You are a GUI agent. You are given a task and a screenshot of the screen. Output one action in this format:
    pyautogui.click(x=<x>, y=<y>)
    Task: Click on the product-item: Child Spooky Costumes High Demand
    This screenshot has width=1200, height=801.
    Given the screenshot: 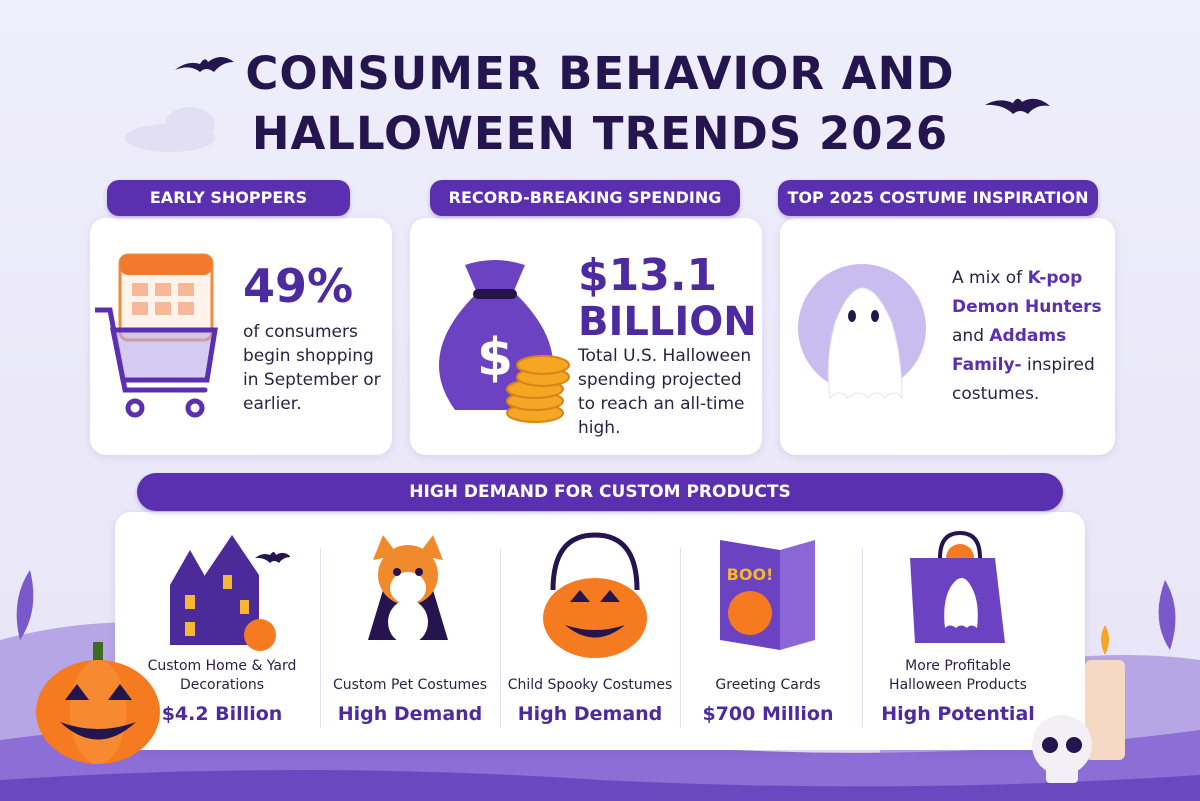 What is the action you would take?
    pyautogui.click(x=590, y=690)
    